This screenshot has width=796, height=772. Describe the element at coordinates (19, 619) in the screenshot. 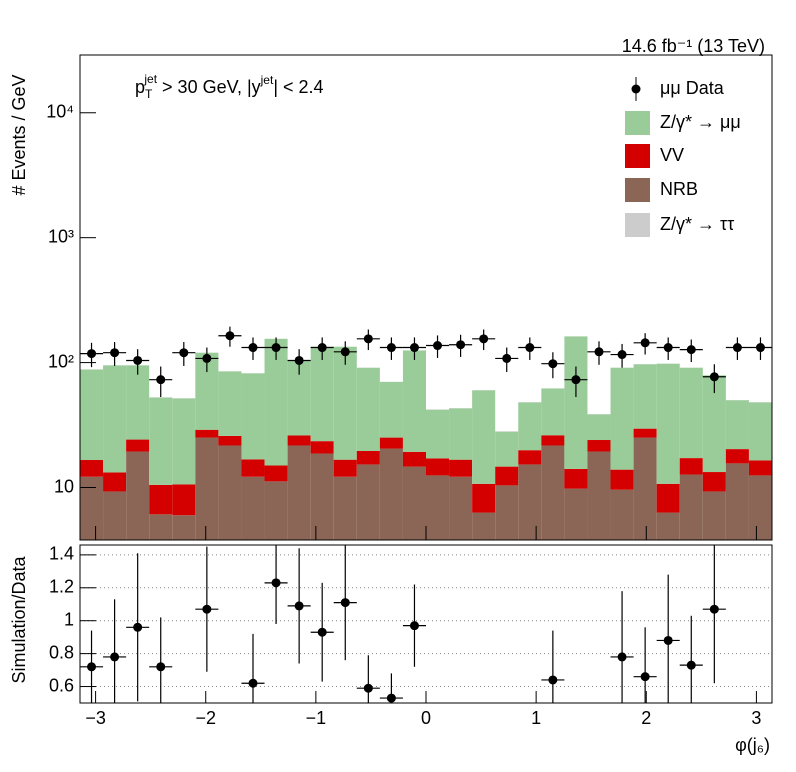

I see `ratio-y-axis-label: Simulation/Data` at that location.